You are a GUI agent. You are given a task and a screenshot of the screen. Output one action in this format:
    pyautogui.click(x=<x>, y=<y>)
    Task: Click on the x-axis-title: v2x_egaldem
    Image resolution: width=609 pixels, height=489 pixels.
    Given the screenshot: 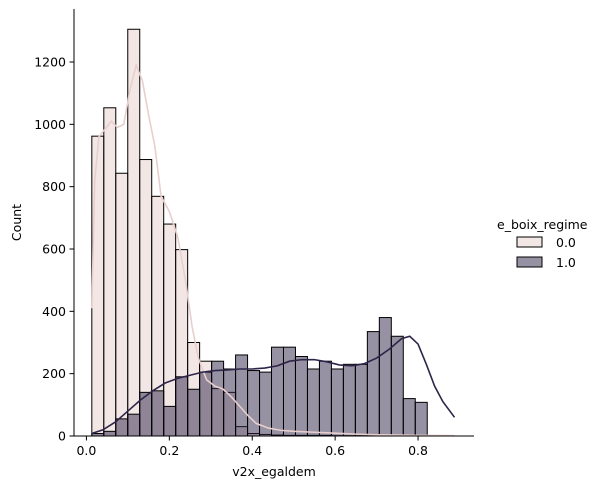 What is the action you would take?
    pyautogui.click(x=274, y=471)
    